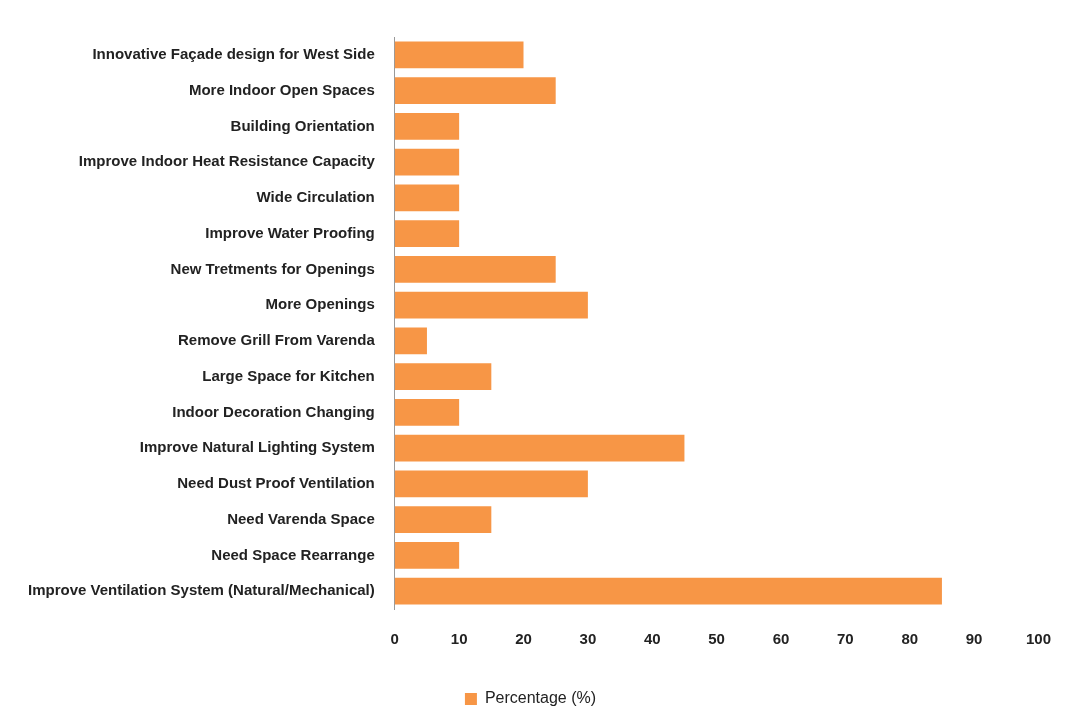 This screenshot has height=725, width=1081. Describe the element at coordinates (272, 268) in the screenshot. I see `y-tick-label: New Tretments for Openings` at that location.